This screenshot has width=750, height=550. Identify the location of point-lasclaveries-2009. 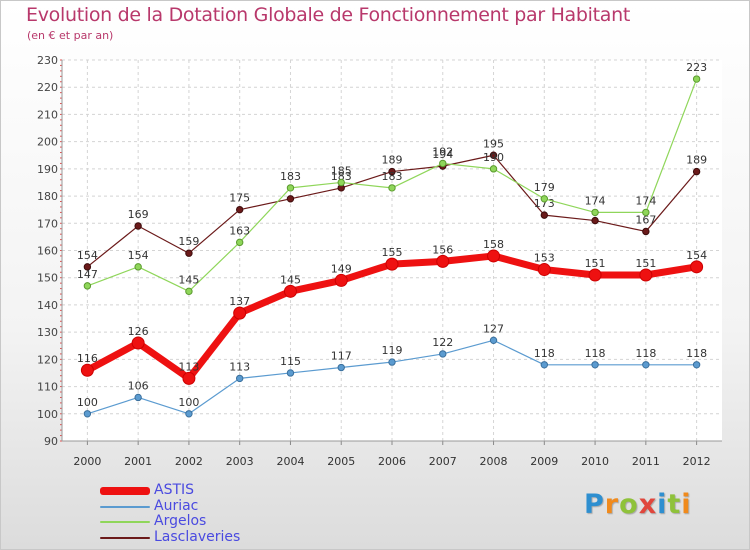
(544, 215).